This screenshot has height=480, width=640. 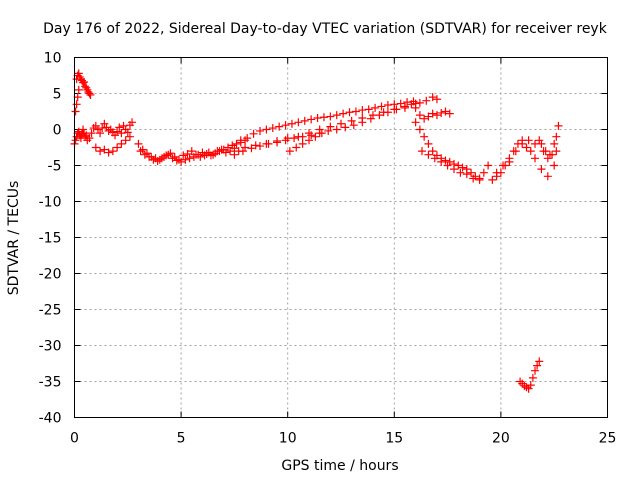 What do you see at coordinates (74, 439) in the screenshot?
I see `x-tick-label: 0` at bounding box center [74, 439].